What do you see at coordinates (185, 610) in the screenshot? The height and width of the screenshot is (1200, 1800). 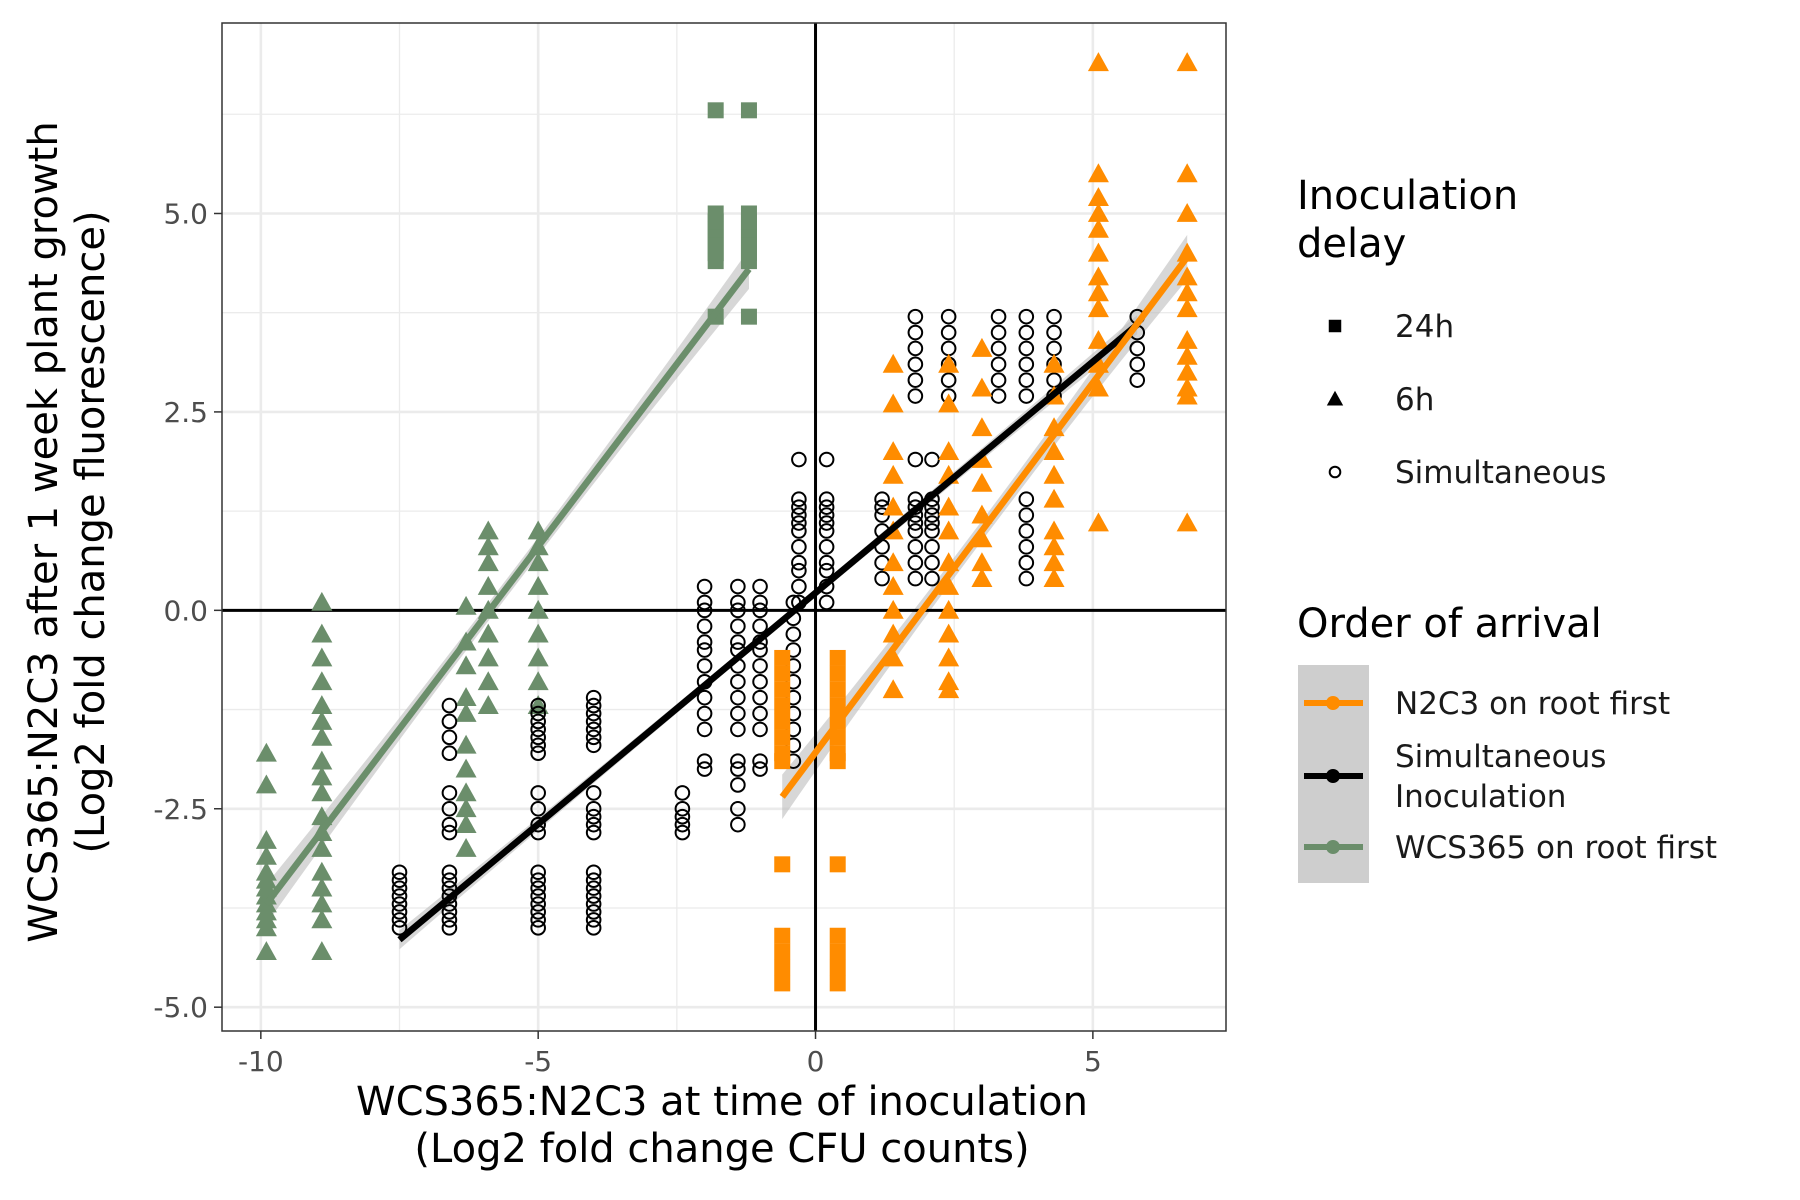 I see `y-tick-label: 0.0` at bounding box center [185, 610].